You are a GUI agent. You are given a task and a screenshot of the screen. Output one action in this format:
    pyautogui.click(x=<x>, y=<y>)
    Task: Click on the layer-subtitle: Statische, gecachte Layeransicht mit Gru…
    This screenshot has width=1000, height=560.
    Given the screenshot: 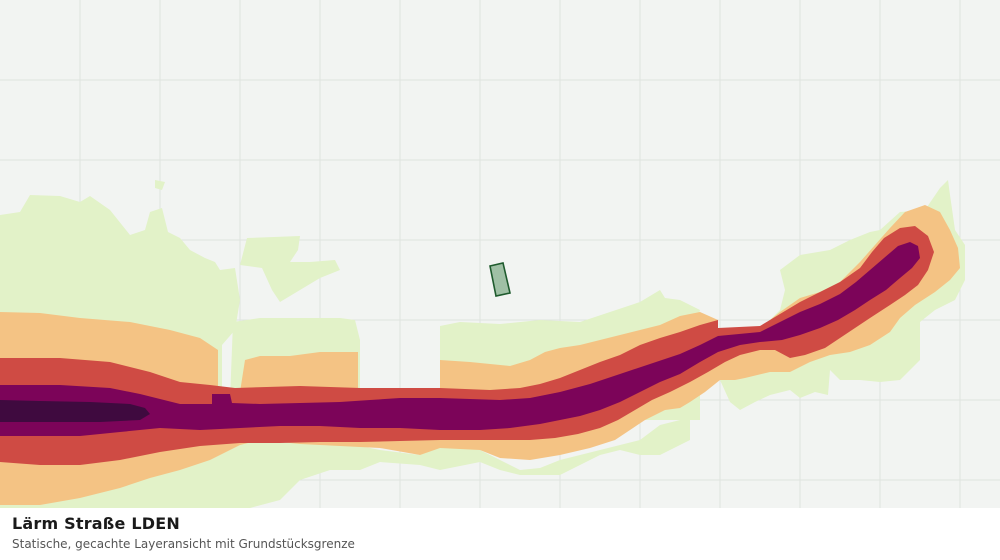 What is the action you would take?
    pyautogui.click(x=183, y=544)
    